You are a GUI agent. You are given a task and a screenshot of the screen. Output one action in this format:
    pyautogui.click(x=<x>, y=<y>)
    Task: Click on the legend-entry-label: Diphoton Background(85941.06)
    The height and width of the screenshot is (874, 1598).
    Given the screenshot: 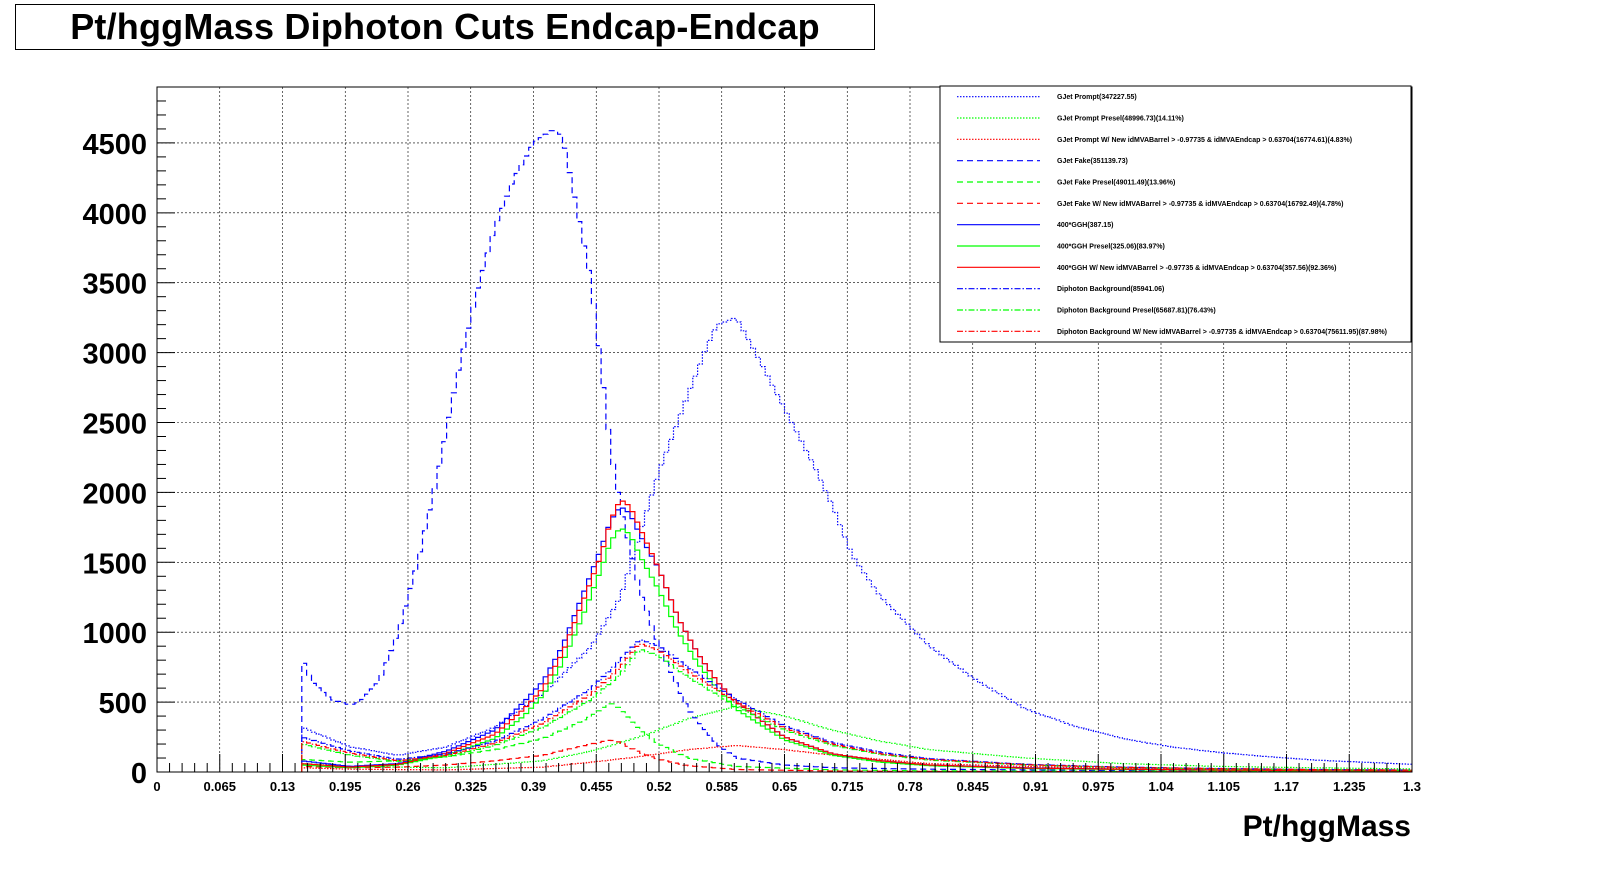 What is the action you would take?
    pyautogui.click(x=1110, y=289)
    